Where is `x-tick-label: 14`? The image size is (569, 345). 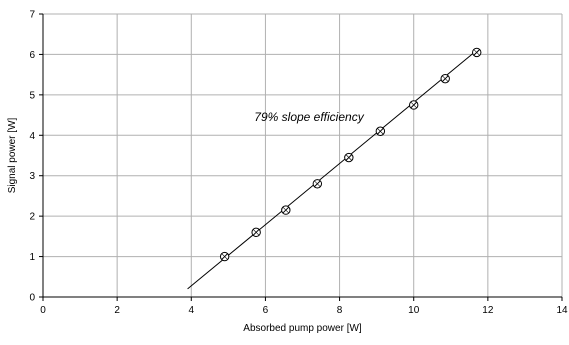 x-tick-label: 14 is located at coordinates (562, 310).